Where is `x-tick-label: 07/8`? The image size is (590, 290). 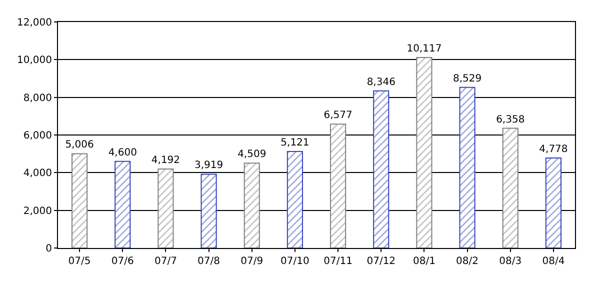
x-tick-label: 07/8 is located at coordinates (209, 261).